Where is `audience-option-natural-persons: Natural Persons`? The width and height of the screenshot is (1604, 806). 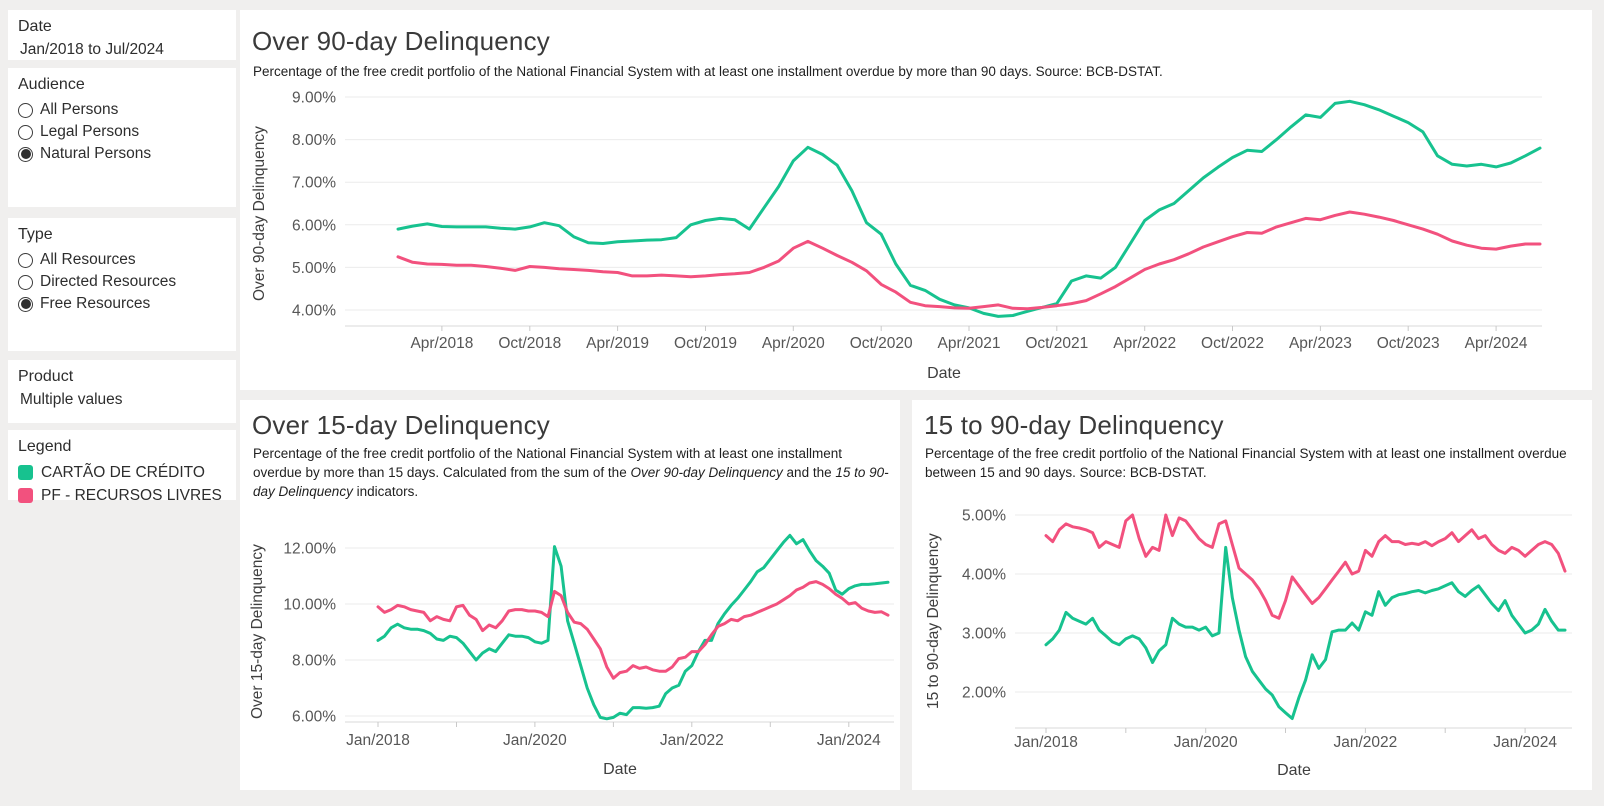 audience-option-natural-persons: Natural Persons is located at coordinates (122, 154).